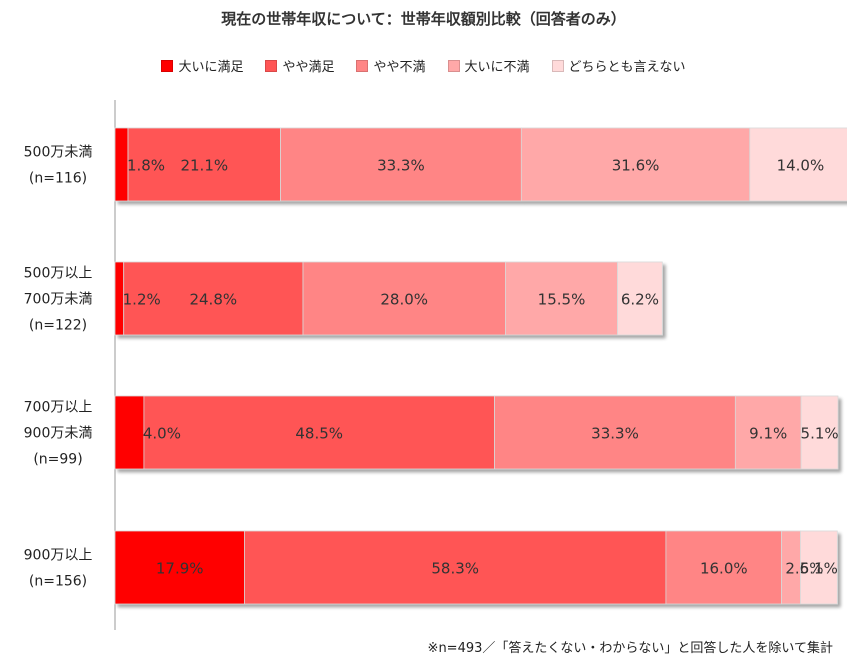 The width and height of the screenshot is (847, 667). Describe the element at coordinates (58, 408) in the screenshot. I see `category-label: 700万以上` at that location.